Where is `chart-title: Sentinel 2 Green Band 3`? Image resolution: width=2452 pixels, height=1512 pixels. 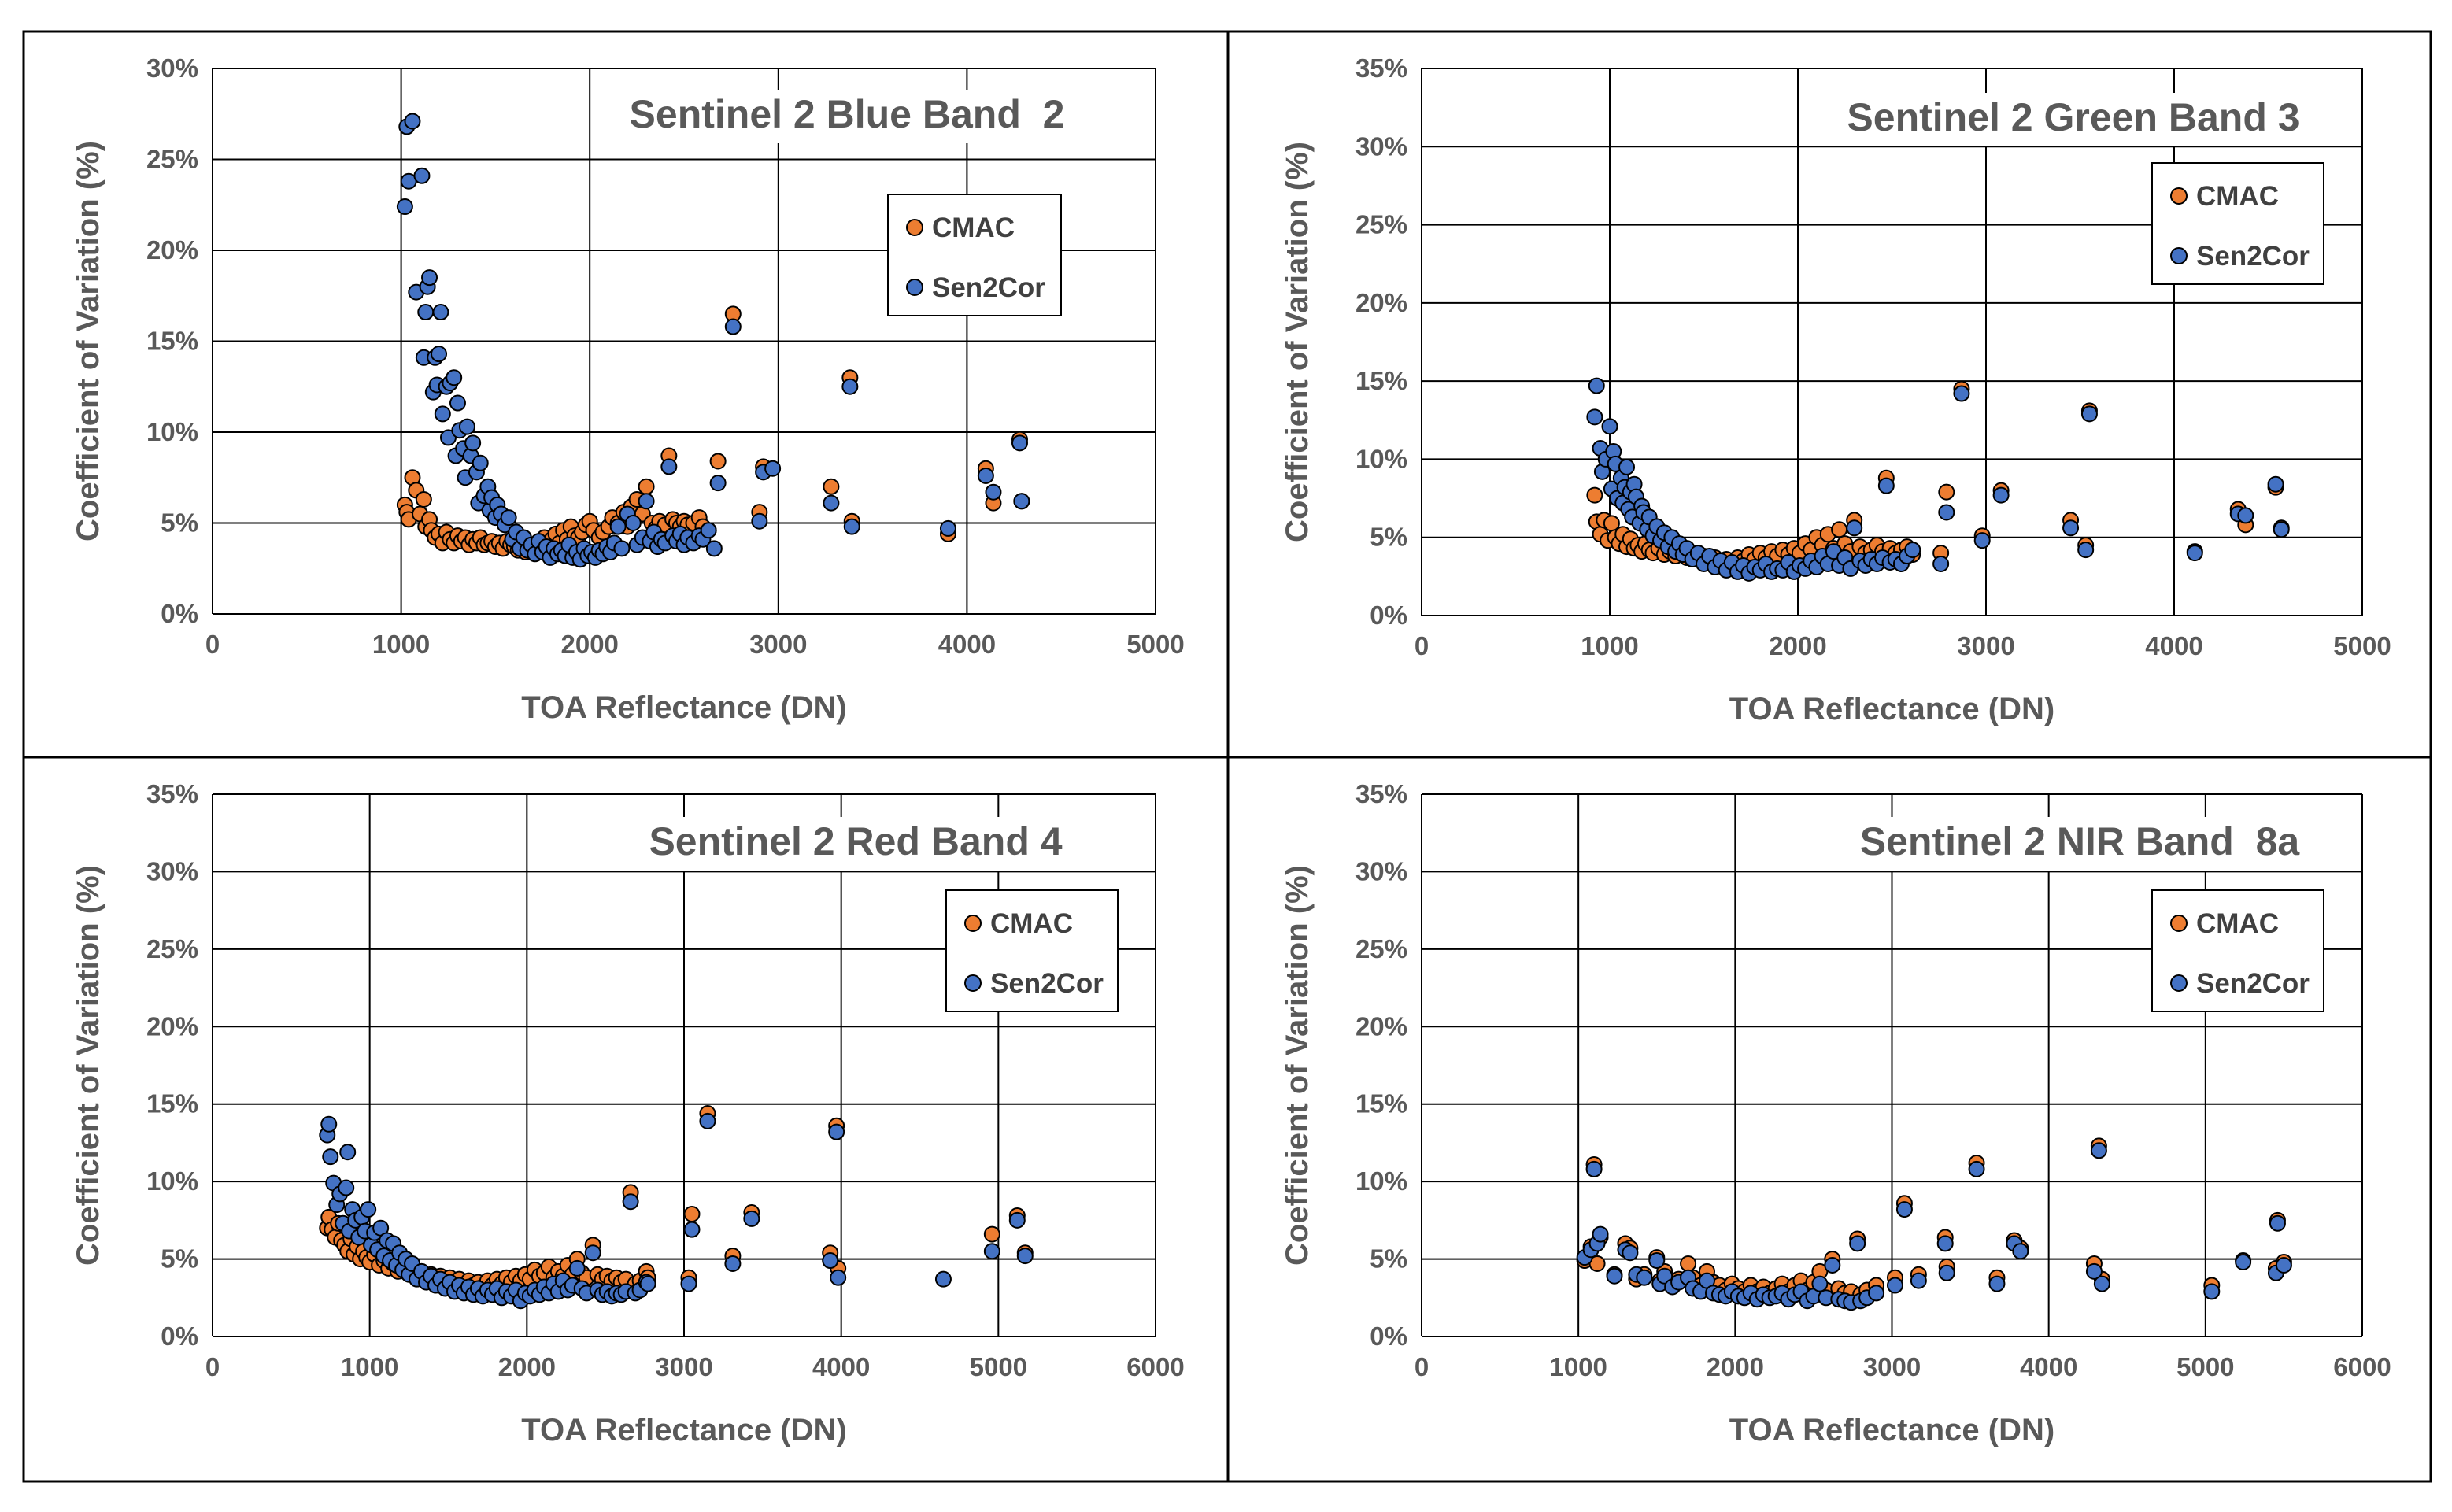 chart-title: Sentinel 2 Green Band 3 is located at coordinates (2073, 117).